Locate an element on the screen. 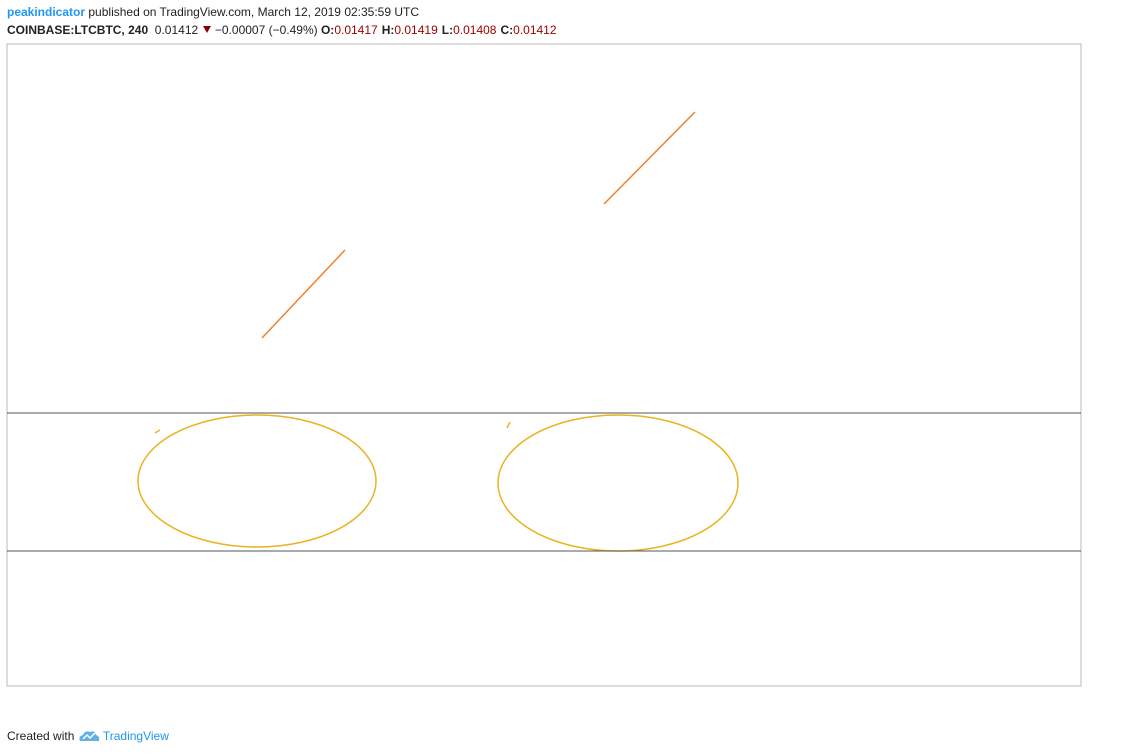  brand: TradingView is located at coordinates (135, 736).